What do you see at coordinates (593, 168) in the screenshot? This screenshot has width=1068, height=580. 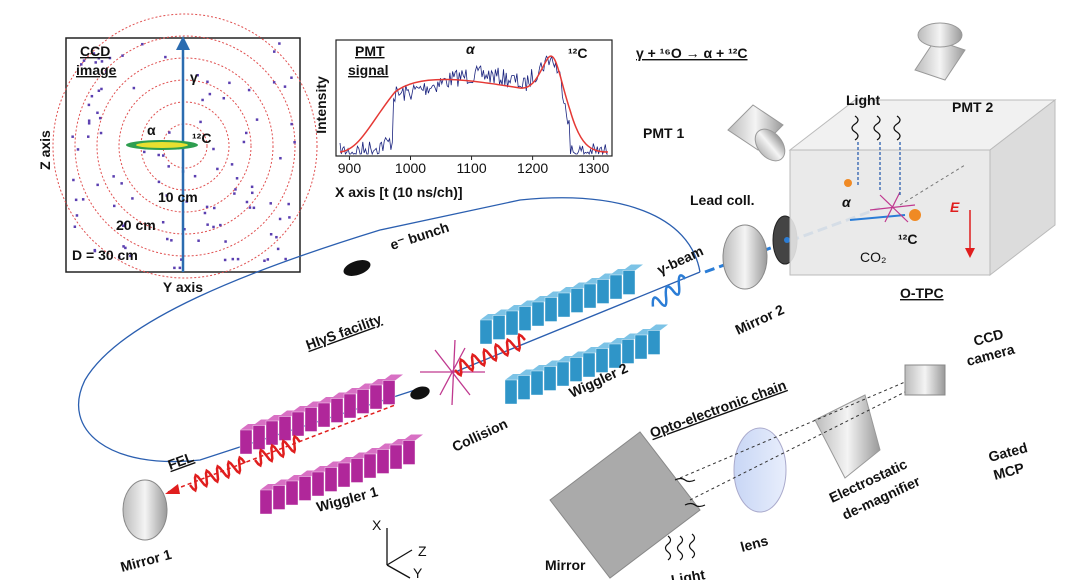 I see `x-tick-label: 1300` at bounding box center [593, 168].